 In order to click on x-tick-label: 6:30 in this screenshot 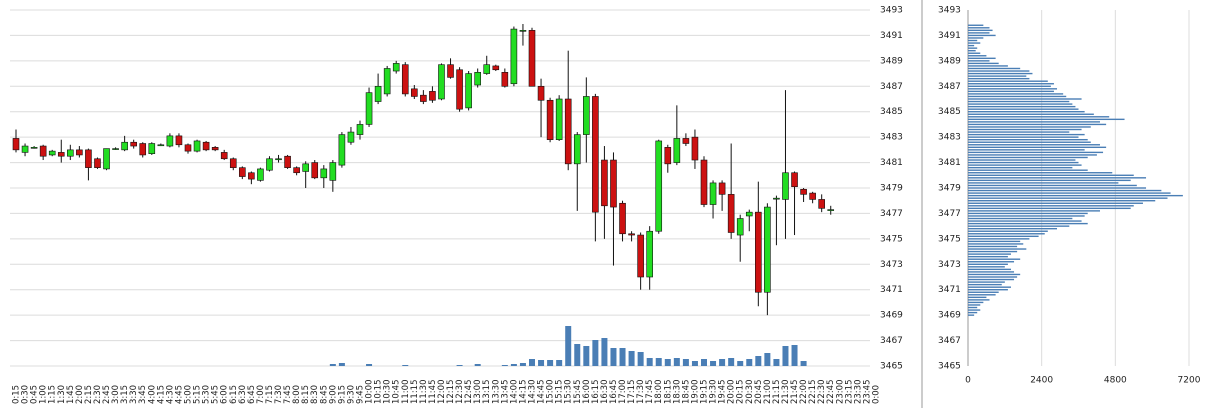, I will do `click(243, 394)`.